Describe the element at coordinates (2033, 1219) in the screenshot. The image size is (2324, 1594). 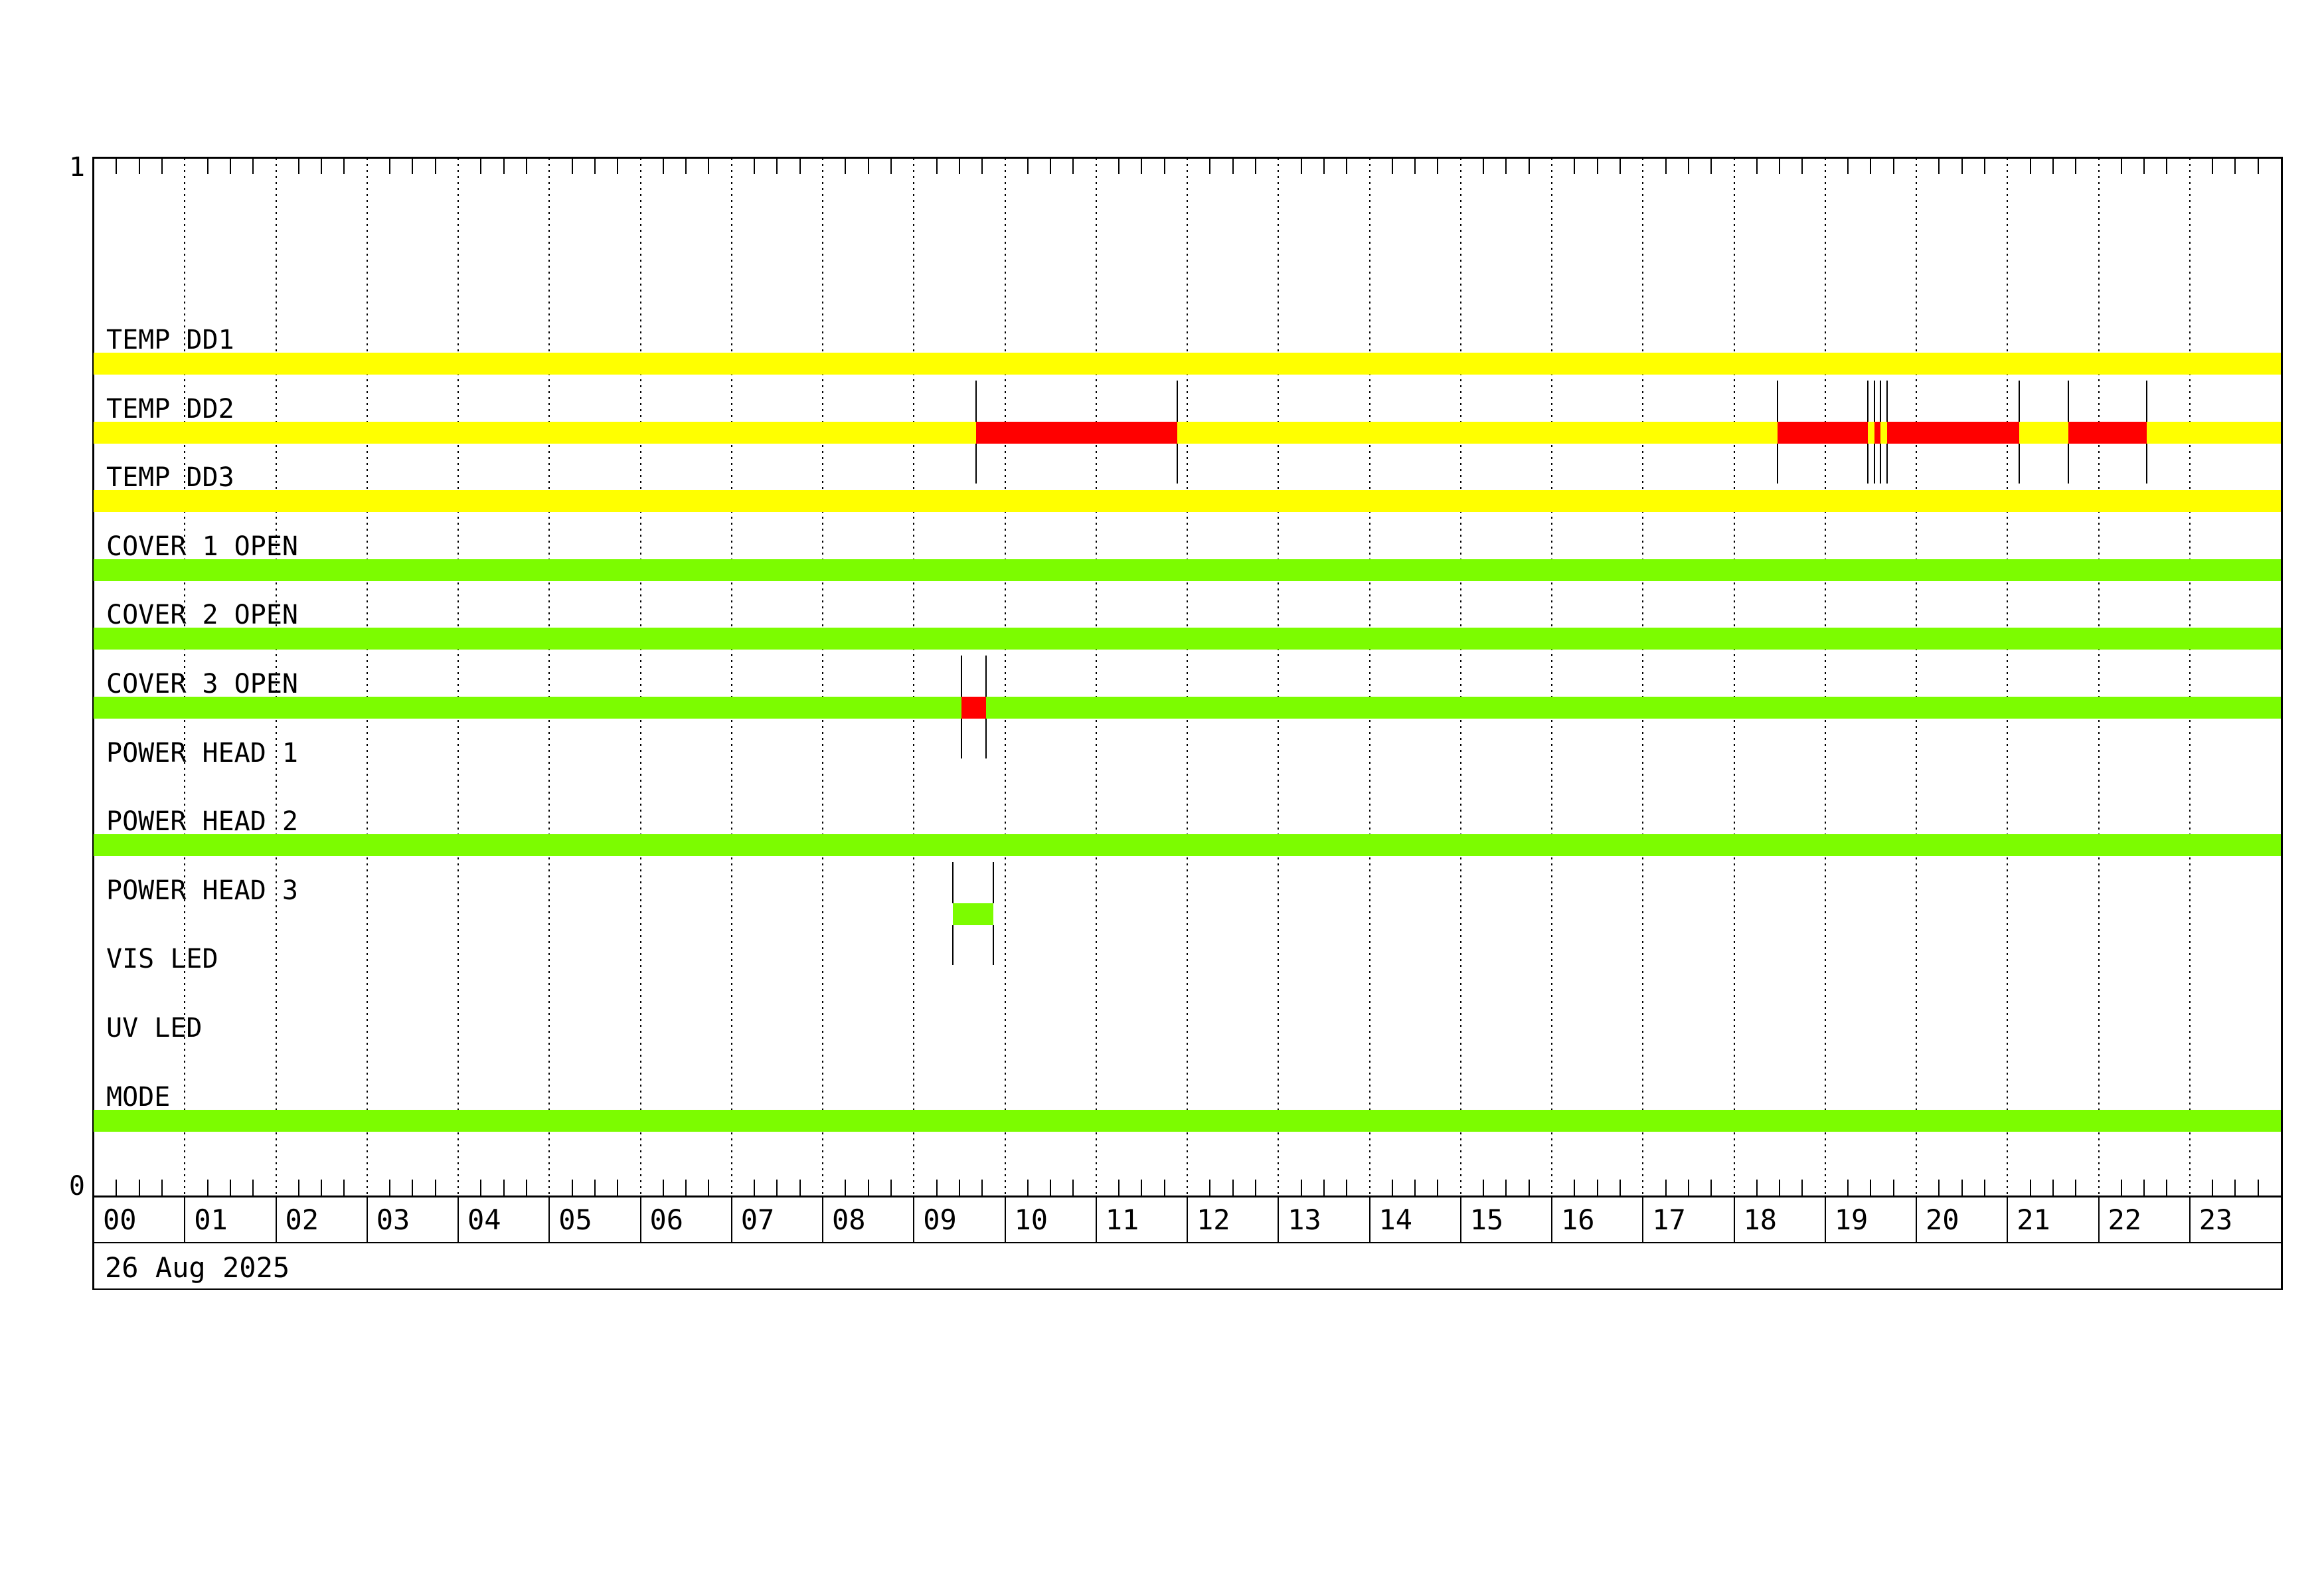
I see `hour-cell-label: 21` at that location.